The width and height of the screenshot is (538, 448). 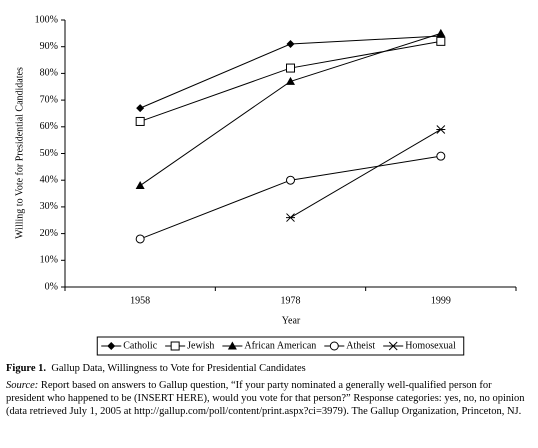 I want to click on legend-item: African American, so click(x=269, y=345).